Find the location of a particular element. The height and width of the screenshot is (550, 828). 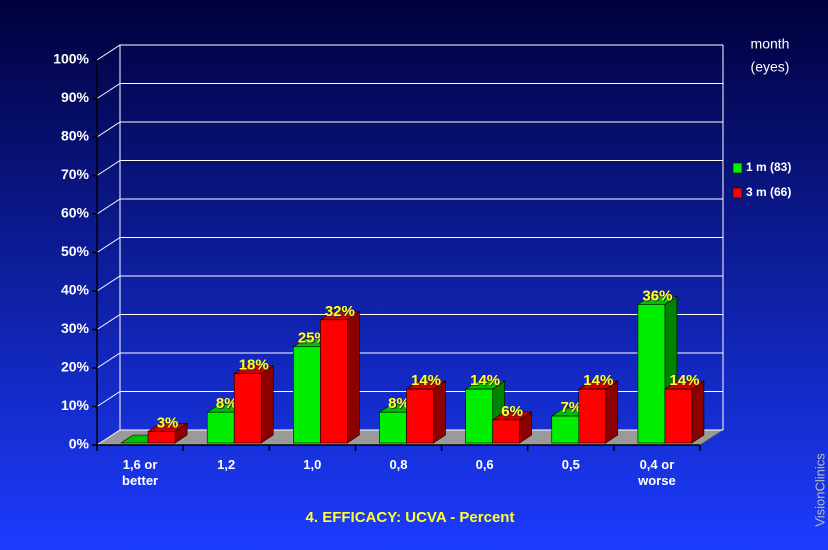

chart-title: 4. EFFICACY: UCVA - Percent is located at coordinates (410, 517).